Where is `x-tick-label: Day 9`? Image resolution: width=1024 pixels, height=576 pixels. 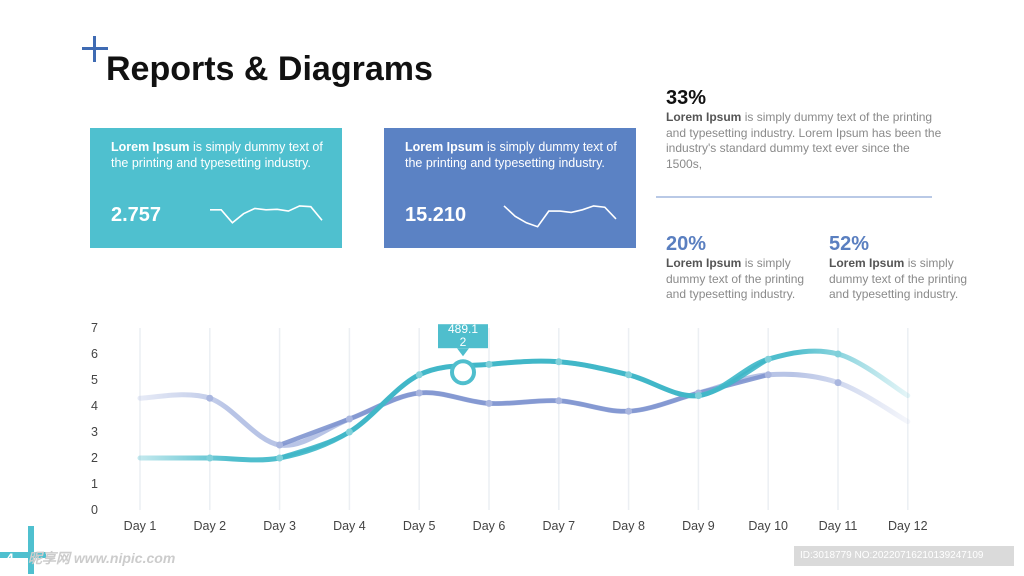 x-tick-label: Day 9 is located at coordinates (698, 526).